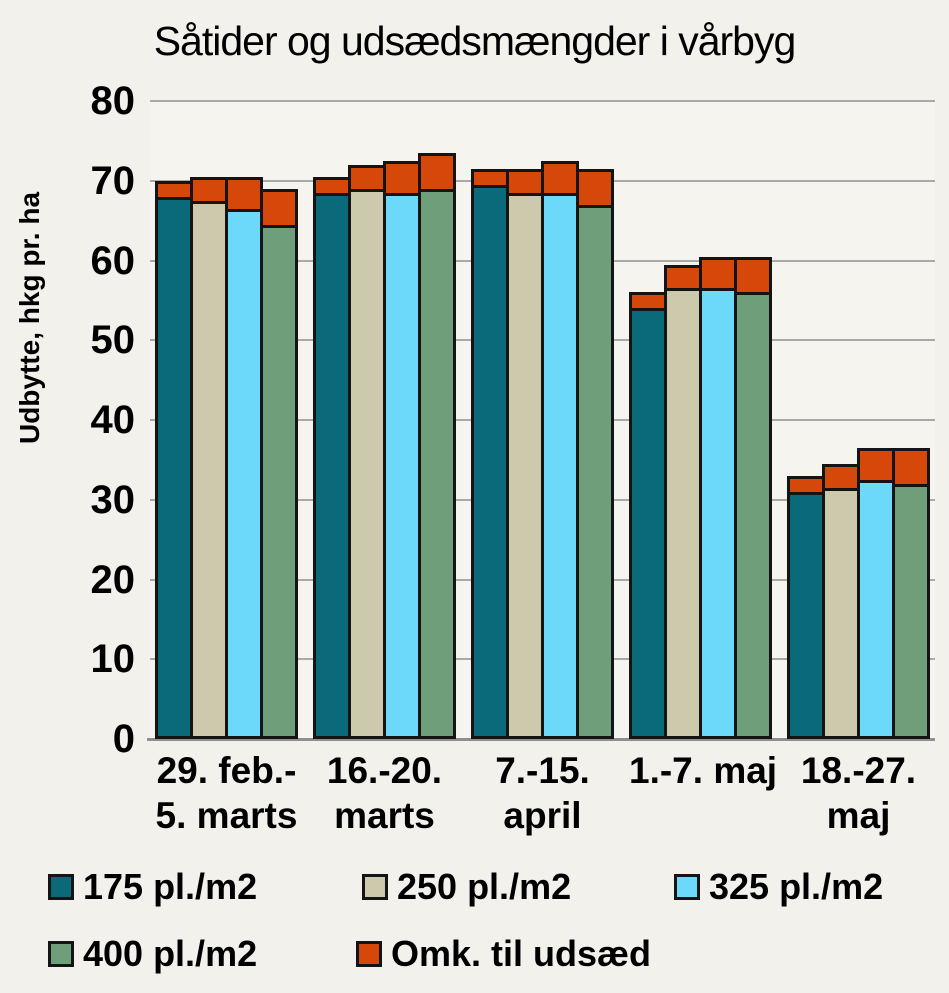 The image size is (949, 993). What do you see at coordinates (542, 101) in the screenshot?
I see `gridline` at bounding box center [542, 101].